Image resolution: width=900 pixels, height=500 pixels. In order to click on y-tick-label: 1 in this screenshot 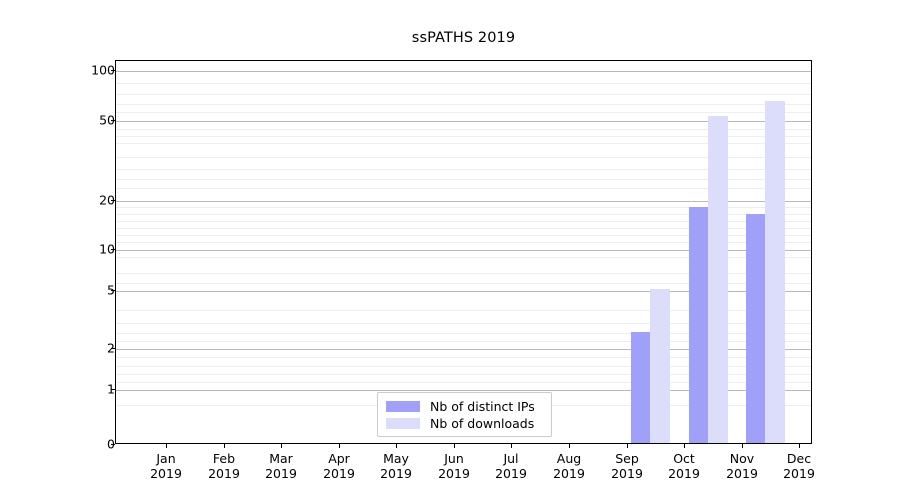, I will do `click(93, 389)`.